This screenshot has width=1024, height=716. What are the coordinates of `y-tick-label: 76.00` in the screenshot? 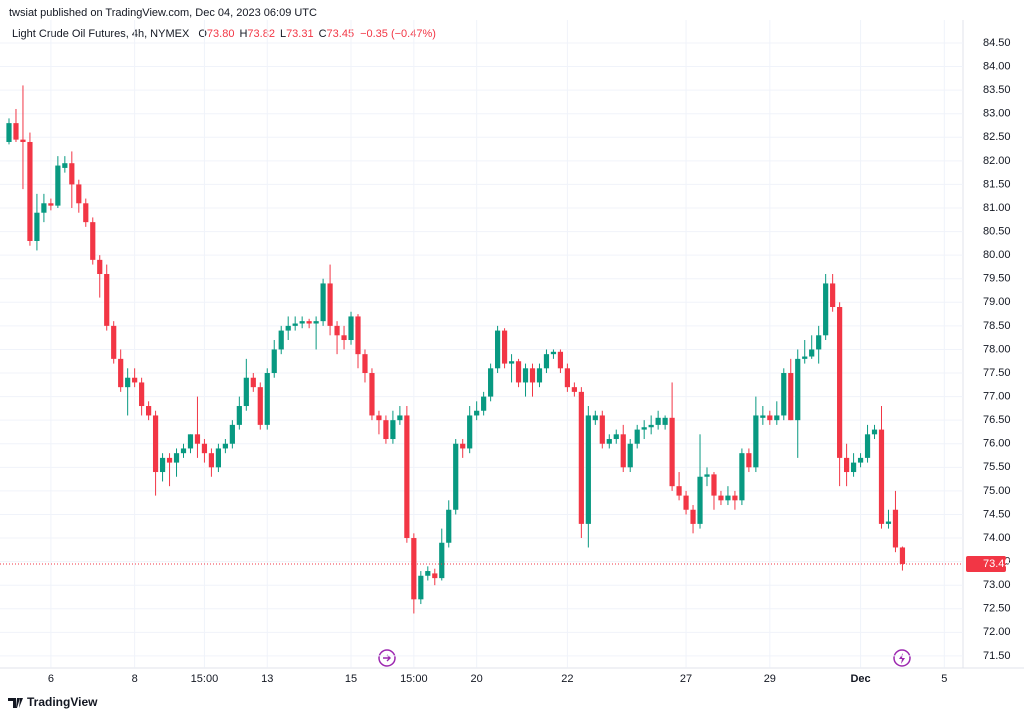 It's located at (997, 444).